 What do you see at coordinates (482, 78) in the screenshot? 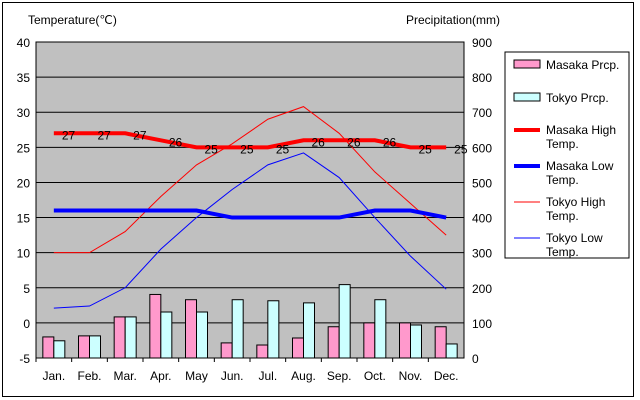
I see `y-tick-right: 800` at bounding box center [482, 78].